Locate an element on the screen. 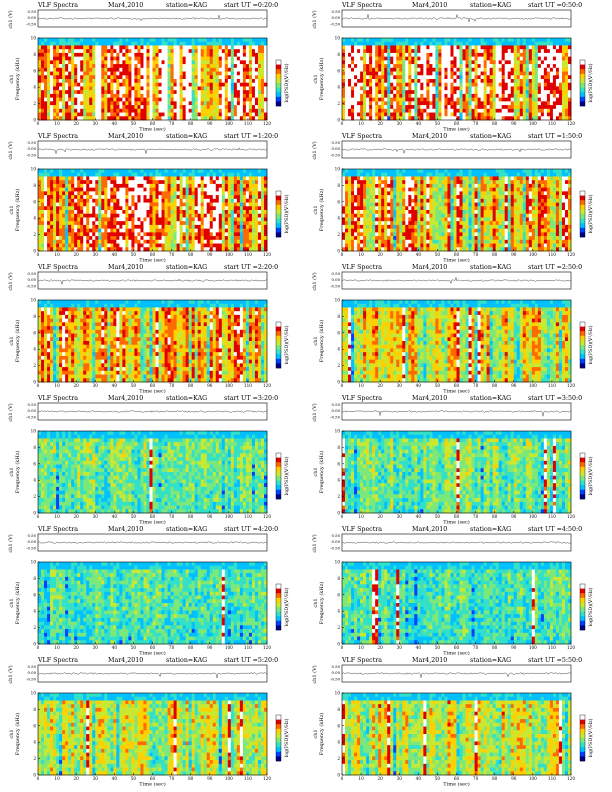  colorbar-segment is located at coordinates (278, 95).